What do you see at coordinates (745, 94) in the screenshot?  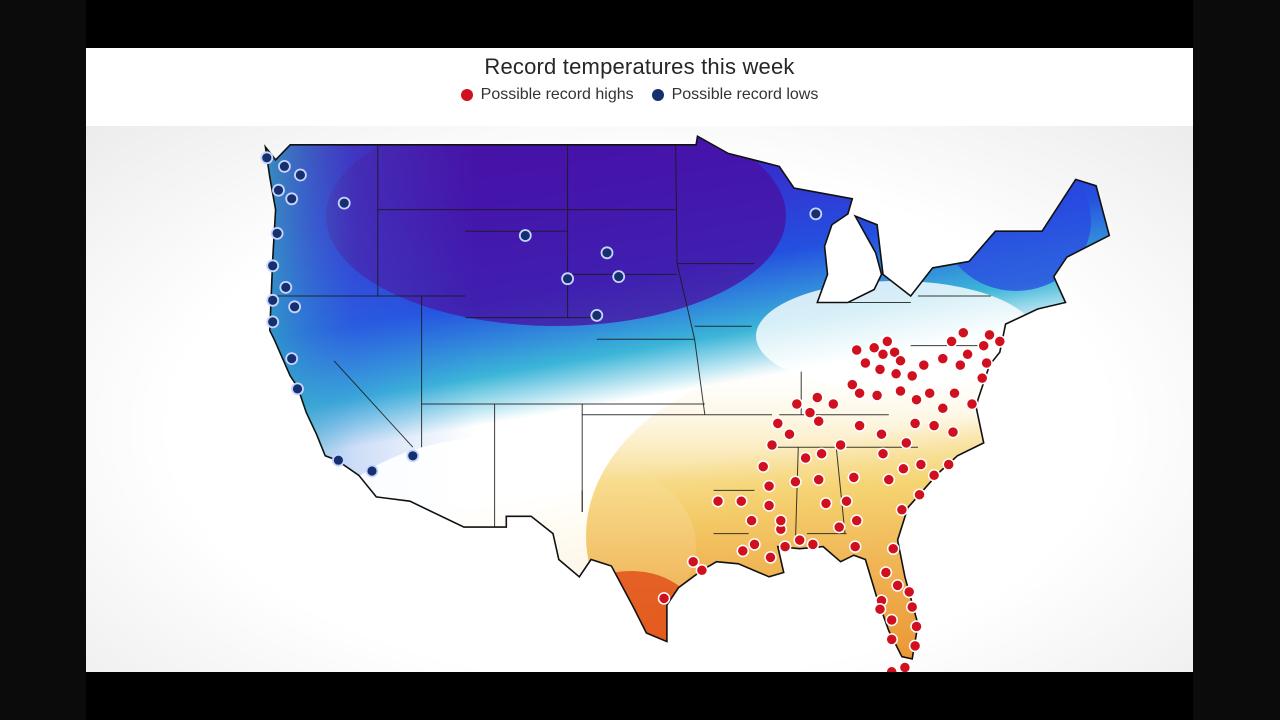 I see `legend-label-lows: Possible record lows` at bounding box center [745, 94].